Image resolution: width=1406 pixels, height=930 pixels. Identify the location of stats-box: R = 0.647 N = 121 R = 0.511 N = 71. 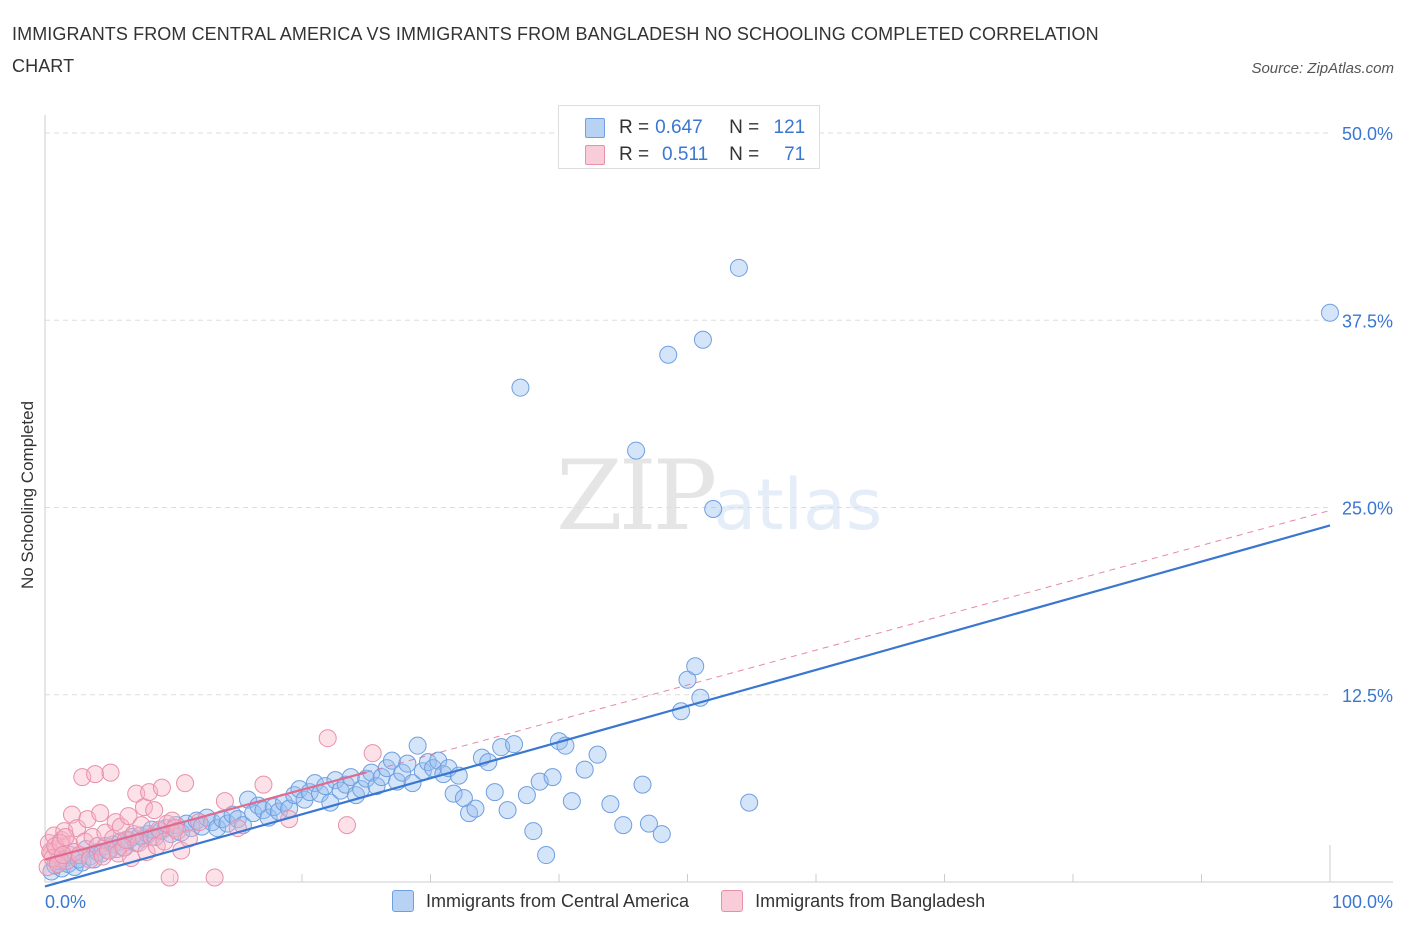
(689, 137).